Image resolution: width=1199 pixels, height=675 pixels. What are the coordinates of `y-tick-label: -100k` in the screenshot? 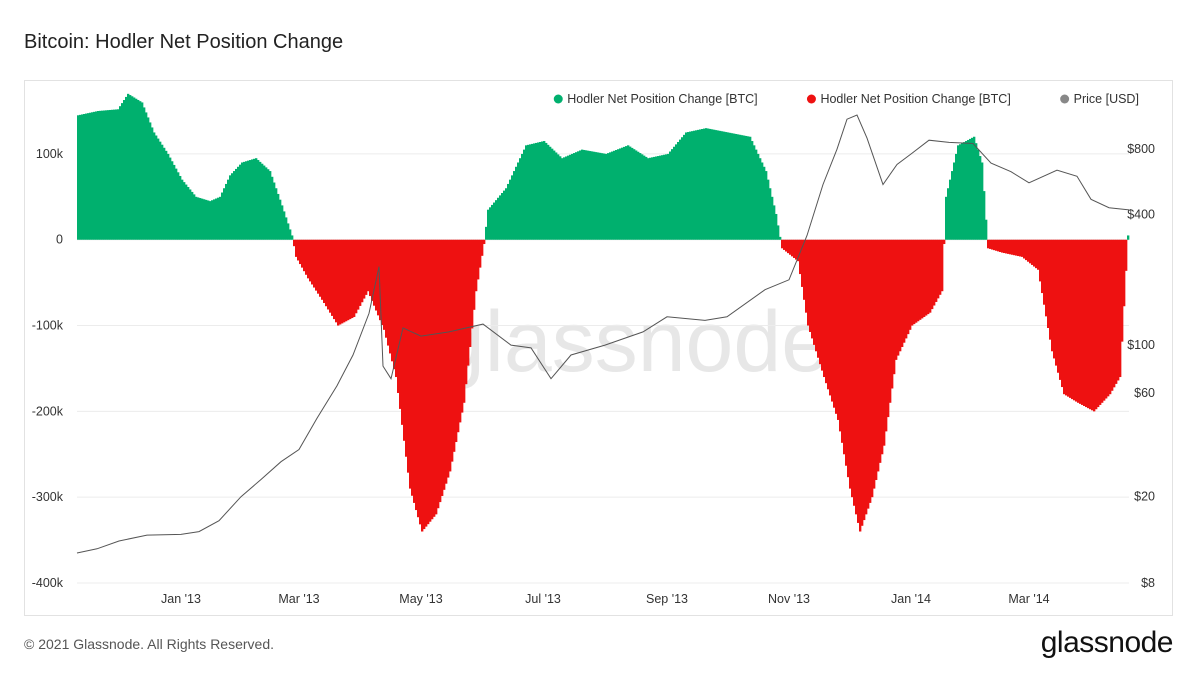 It's located at (48, 326).